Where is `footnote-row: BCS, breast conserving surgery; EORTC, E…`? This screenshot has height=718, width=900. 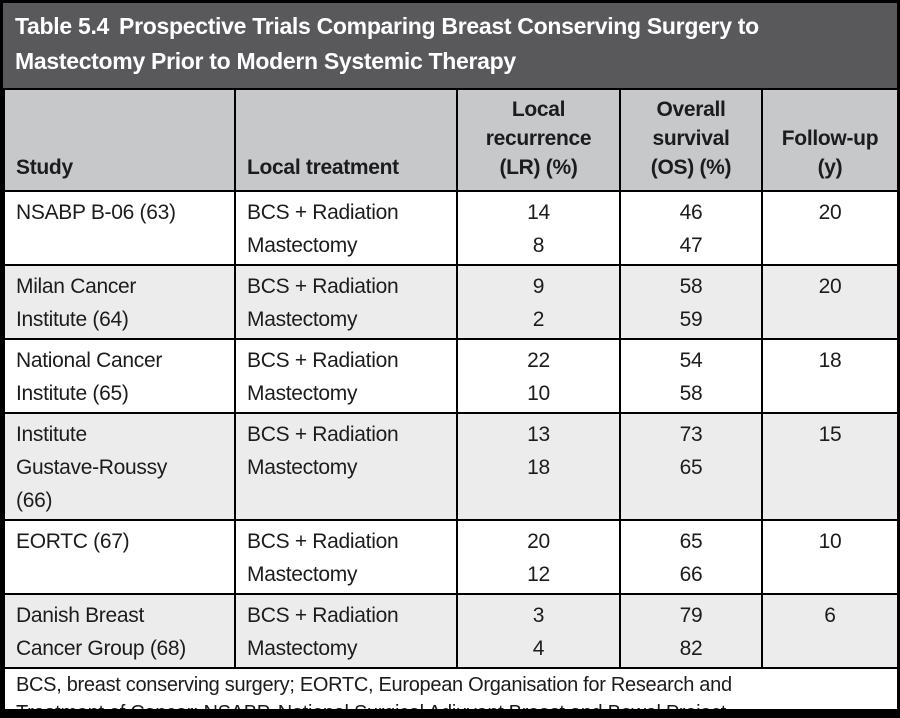 footnote-row: BCS, breast conserving surgery; EORTC, E… is located at coordinates (450, 688).